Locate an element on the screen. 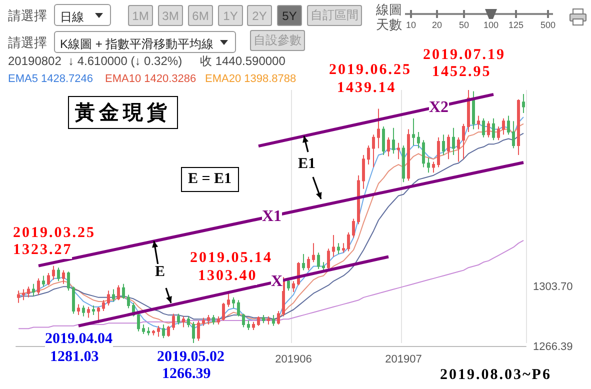  dropdown: K線圖 + 指數平滑移動平均線 is located at coordinates (145, 42).